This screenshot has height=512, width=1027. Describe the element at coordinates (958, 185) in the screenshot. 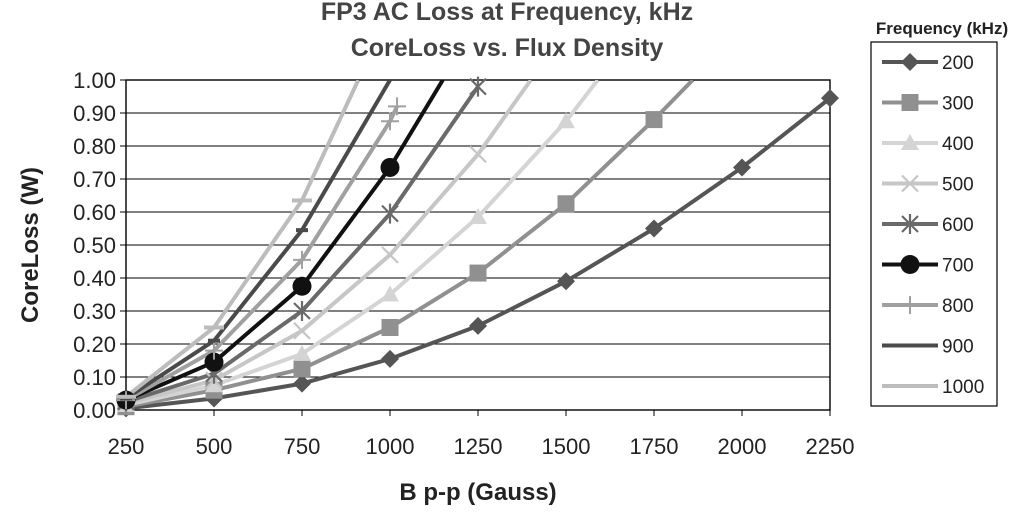

I see `legend-label: 500` at that location.